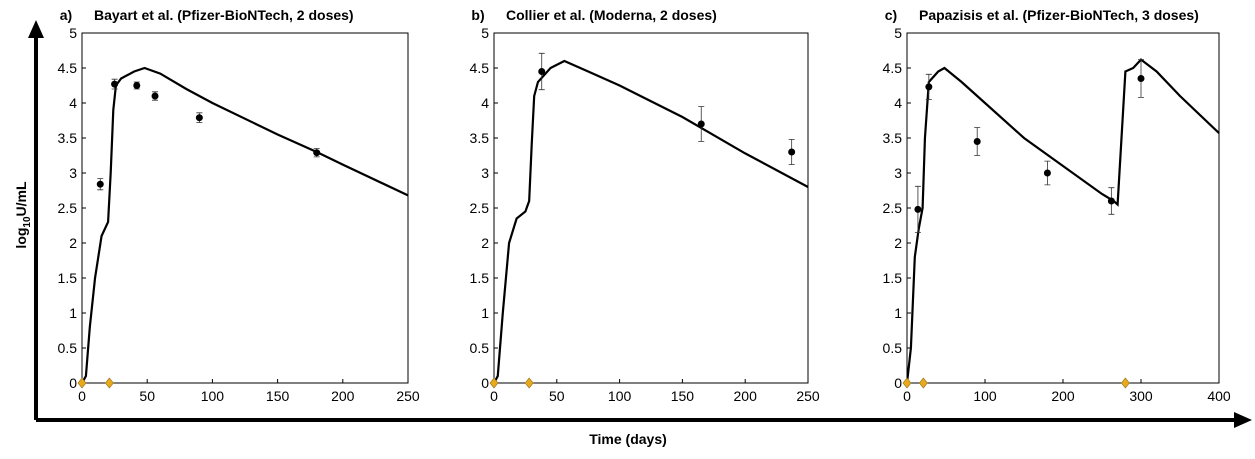  I want to click on y-axis-label: log10U/mL, so click(23, 215).